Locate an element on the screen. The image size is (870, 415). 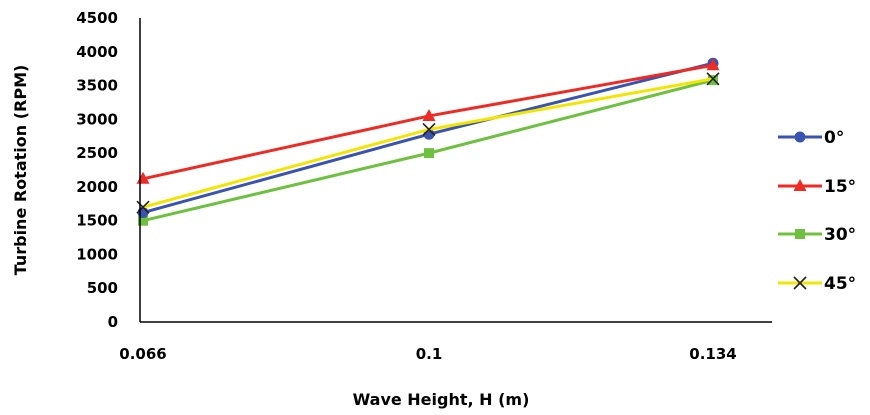
x-axis-title: Wave Height, H (m) is located at coordinates (441, 399).